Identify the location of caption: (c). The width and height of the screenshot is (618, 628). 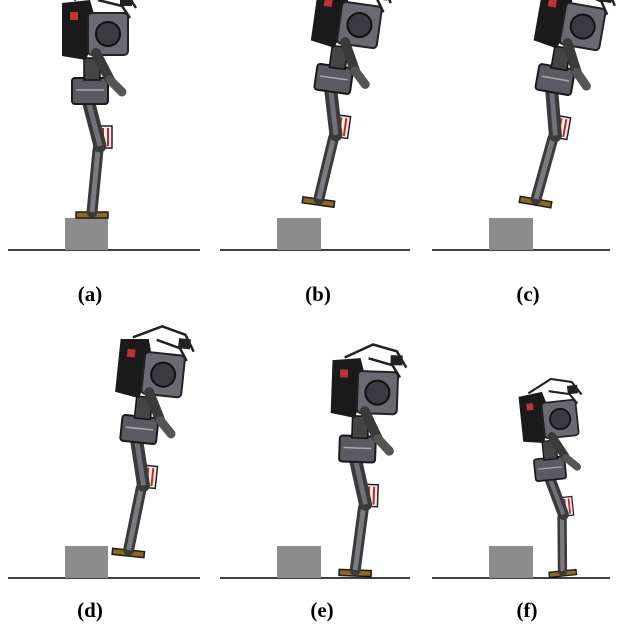
(527, 294).